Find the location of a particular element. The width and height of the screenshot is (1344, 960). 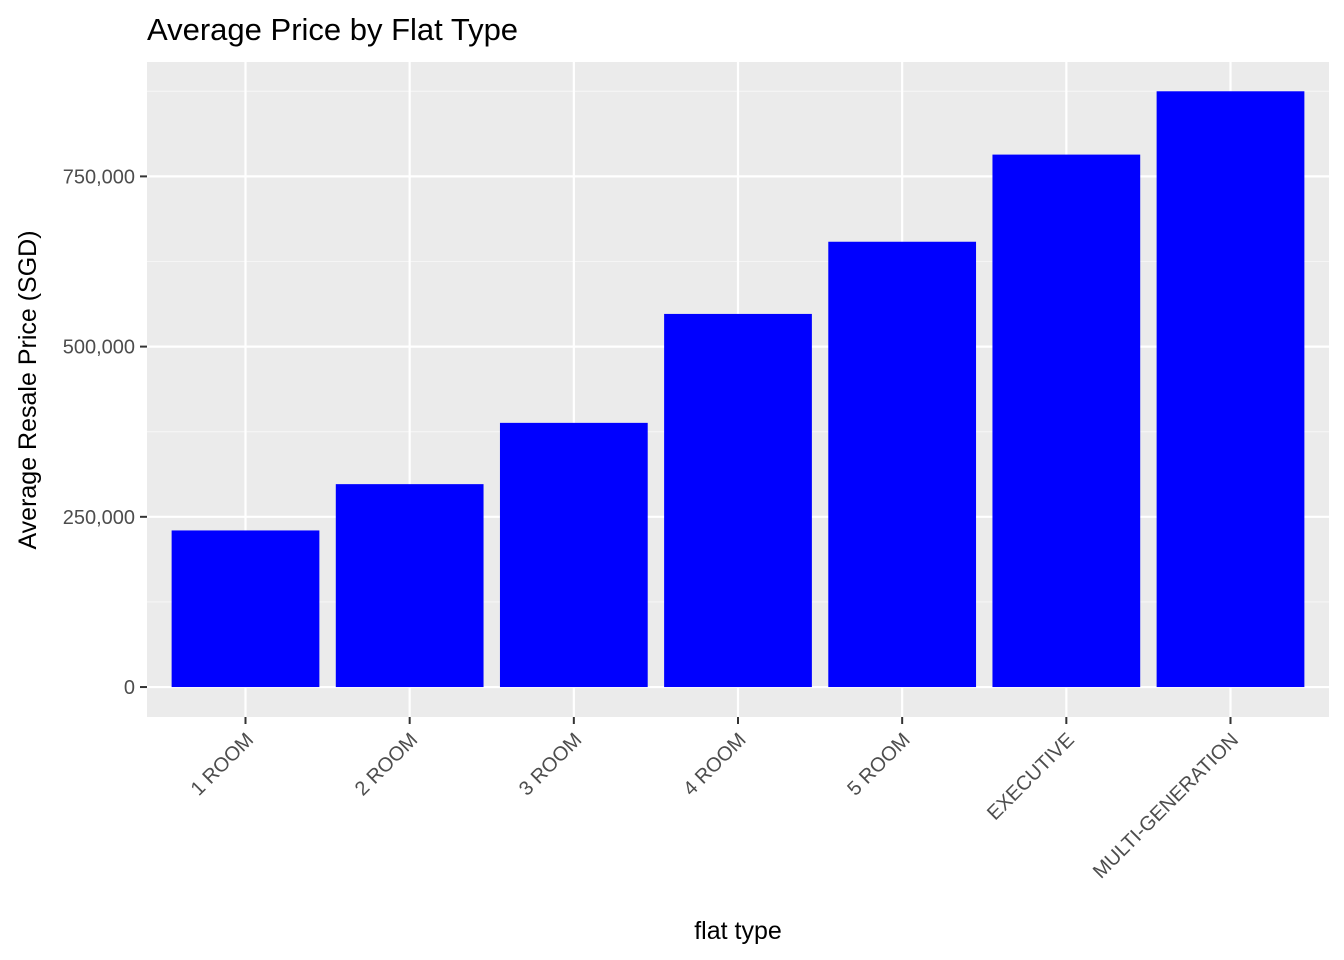

x-tick-label: MULTI-GENERATION is located at coordinates (1166, 806).